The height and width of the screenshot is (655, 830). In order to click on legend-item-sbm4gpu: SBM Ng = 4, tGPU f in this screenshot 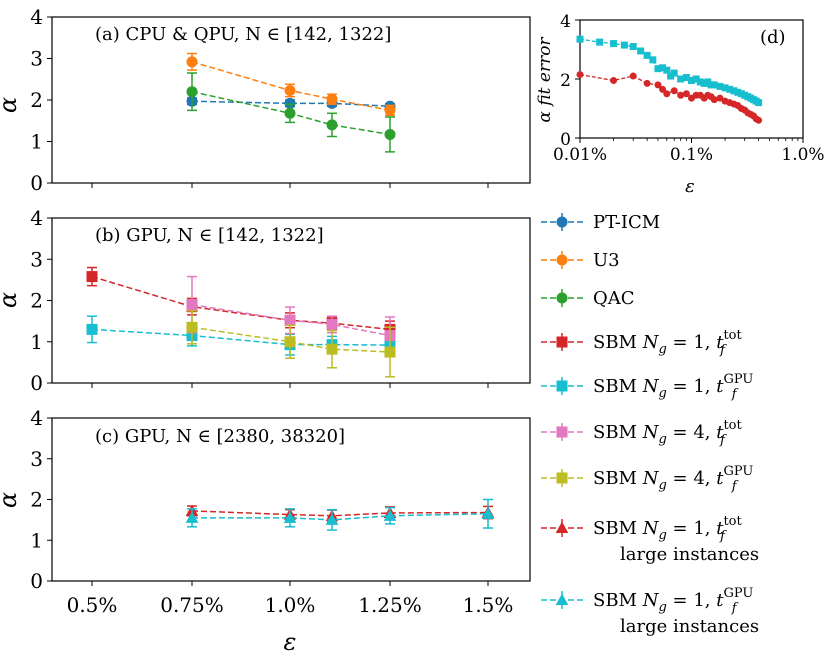, I will do `click(647, 479)`.